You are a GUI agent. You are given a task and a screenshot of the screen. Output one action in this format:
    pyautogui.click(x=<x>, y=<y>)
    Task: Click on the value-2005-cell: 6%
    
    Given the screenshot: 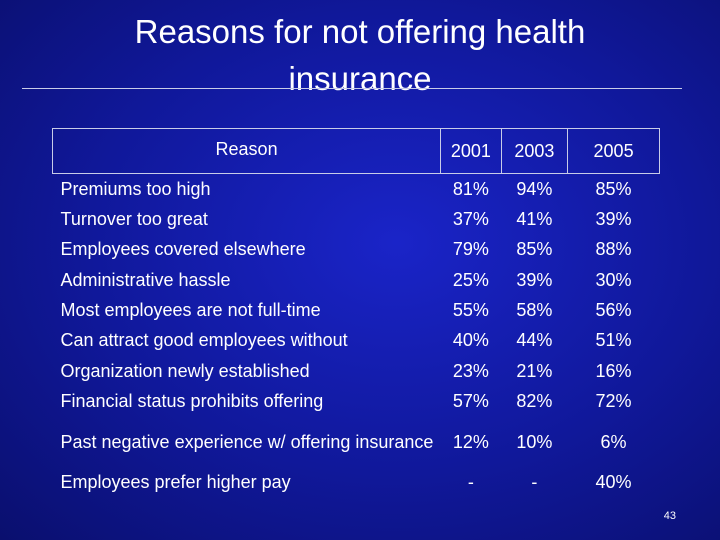 What is the action you would take?
    pyautogui.click(x=613, y=441)
    